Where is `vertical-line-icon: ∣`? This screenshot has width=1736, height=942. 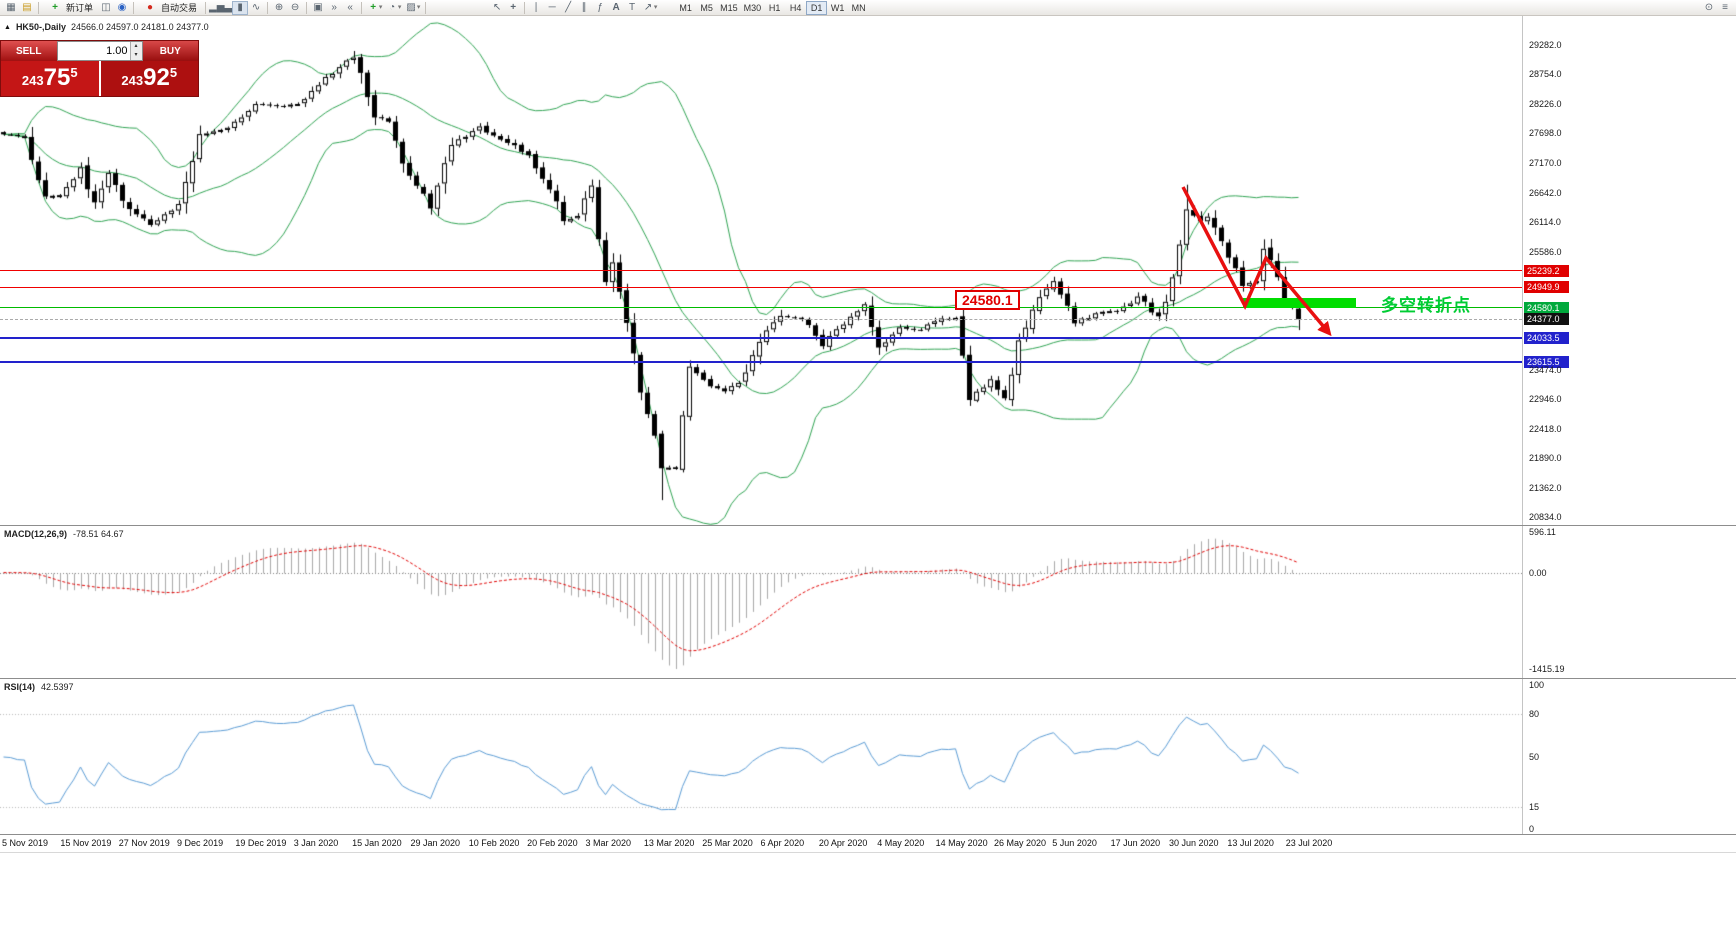
vertical-line-icon: ∣ is located at coordinates (536, 7).